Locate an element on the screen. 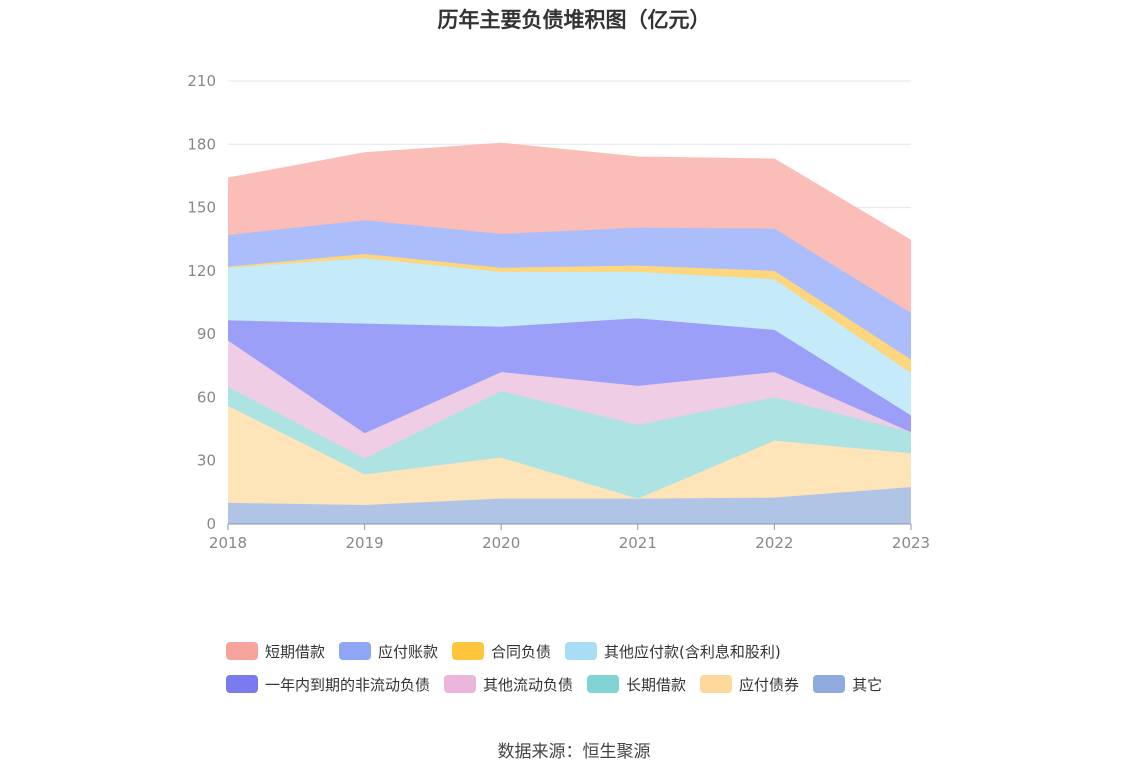 This screenshot has width=1148, height=776. legend-item: 其他流动负债 is located at coordinates (508, 684).